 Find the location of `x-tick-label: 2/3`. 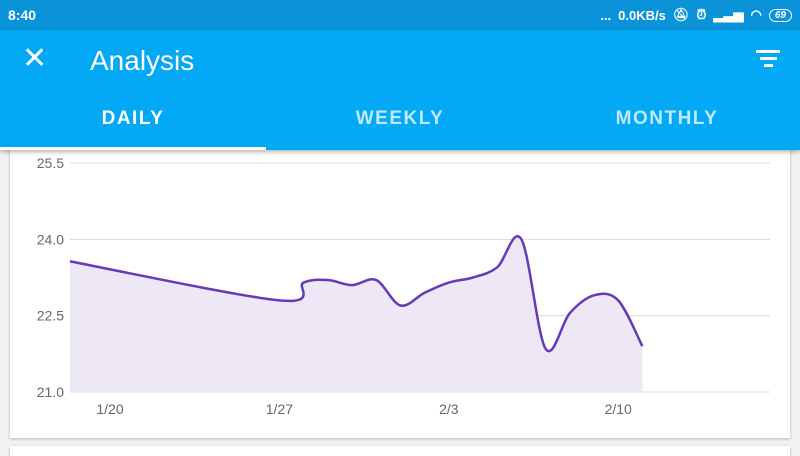

x-tick-label: 2/3 is located at coordinates (449, 409).